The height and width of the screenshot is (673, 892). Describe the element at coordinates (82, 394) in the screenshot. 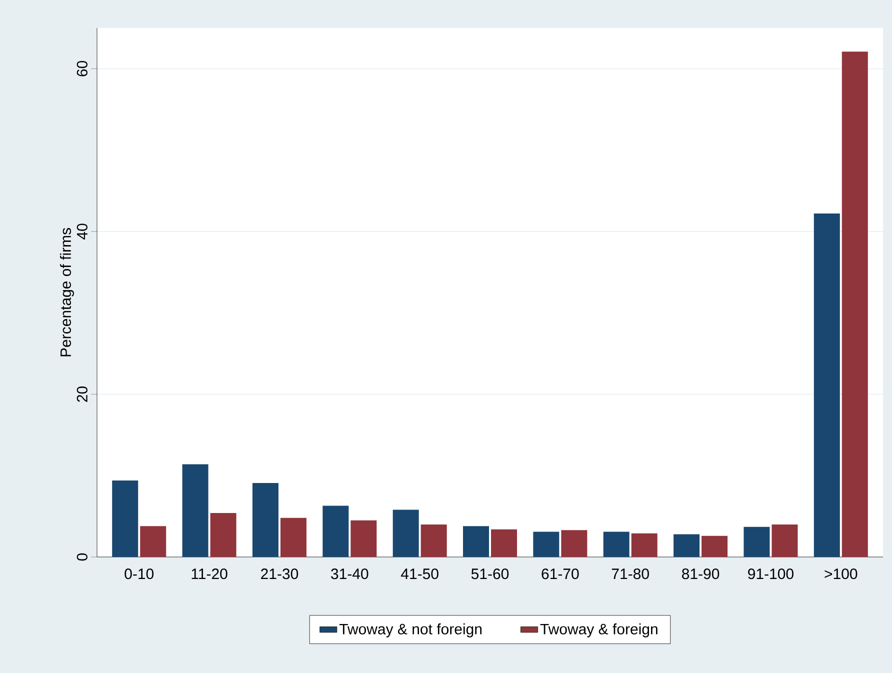

I see `y-tick-label: 20` at that location.